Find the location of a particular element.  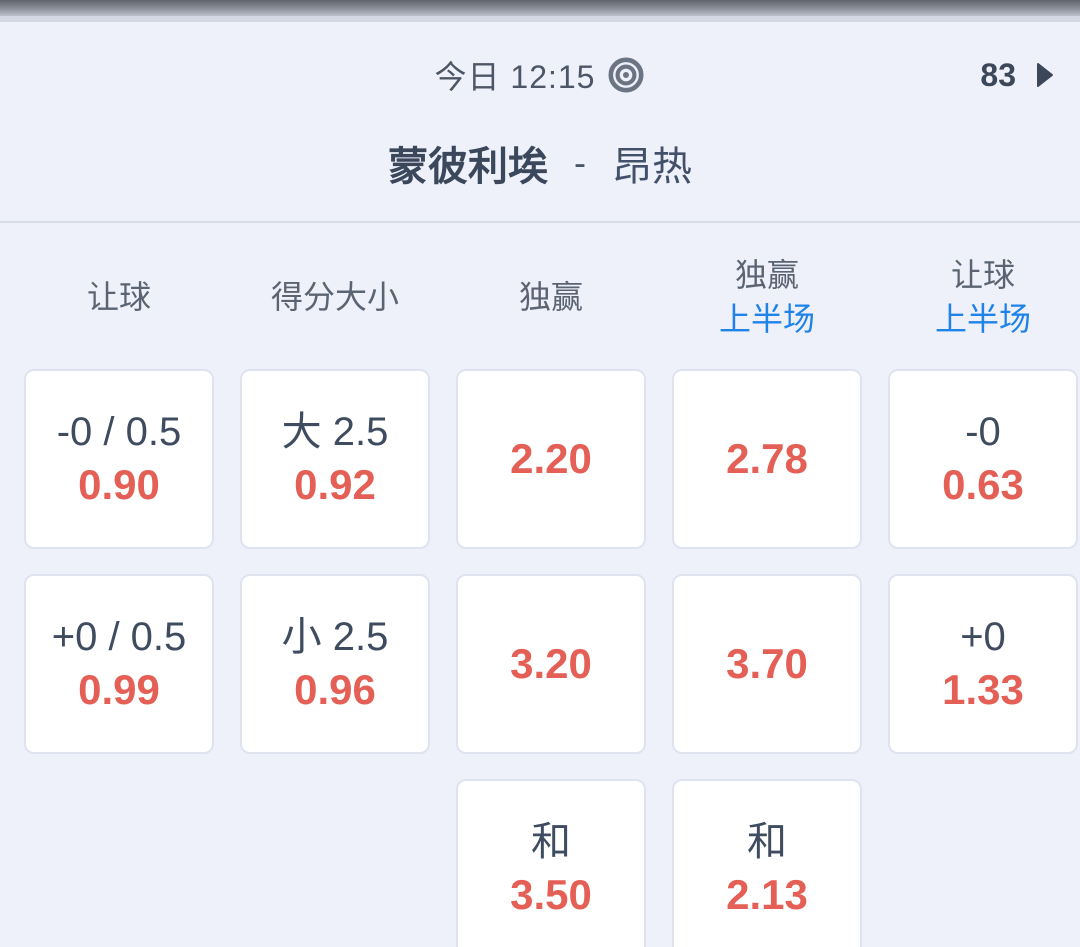

market-header-3: 独赢 上半场 is located at coordinates (767, 297).